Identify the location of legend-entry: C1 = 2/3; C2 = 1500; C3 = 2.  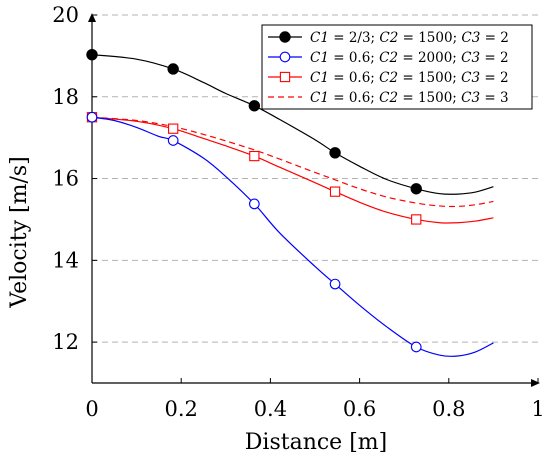
(388, 38).